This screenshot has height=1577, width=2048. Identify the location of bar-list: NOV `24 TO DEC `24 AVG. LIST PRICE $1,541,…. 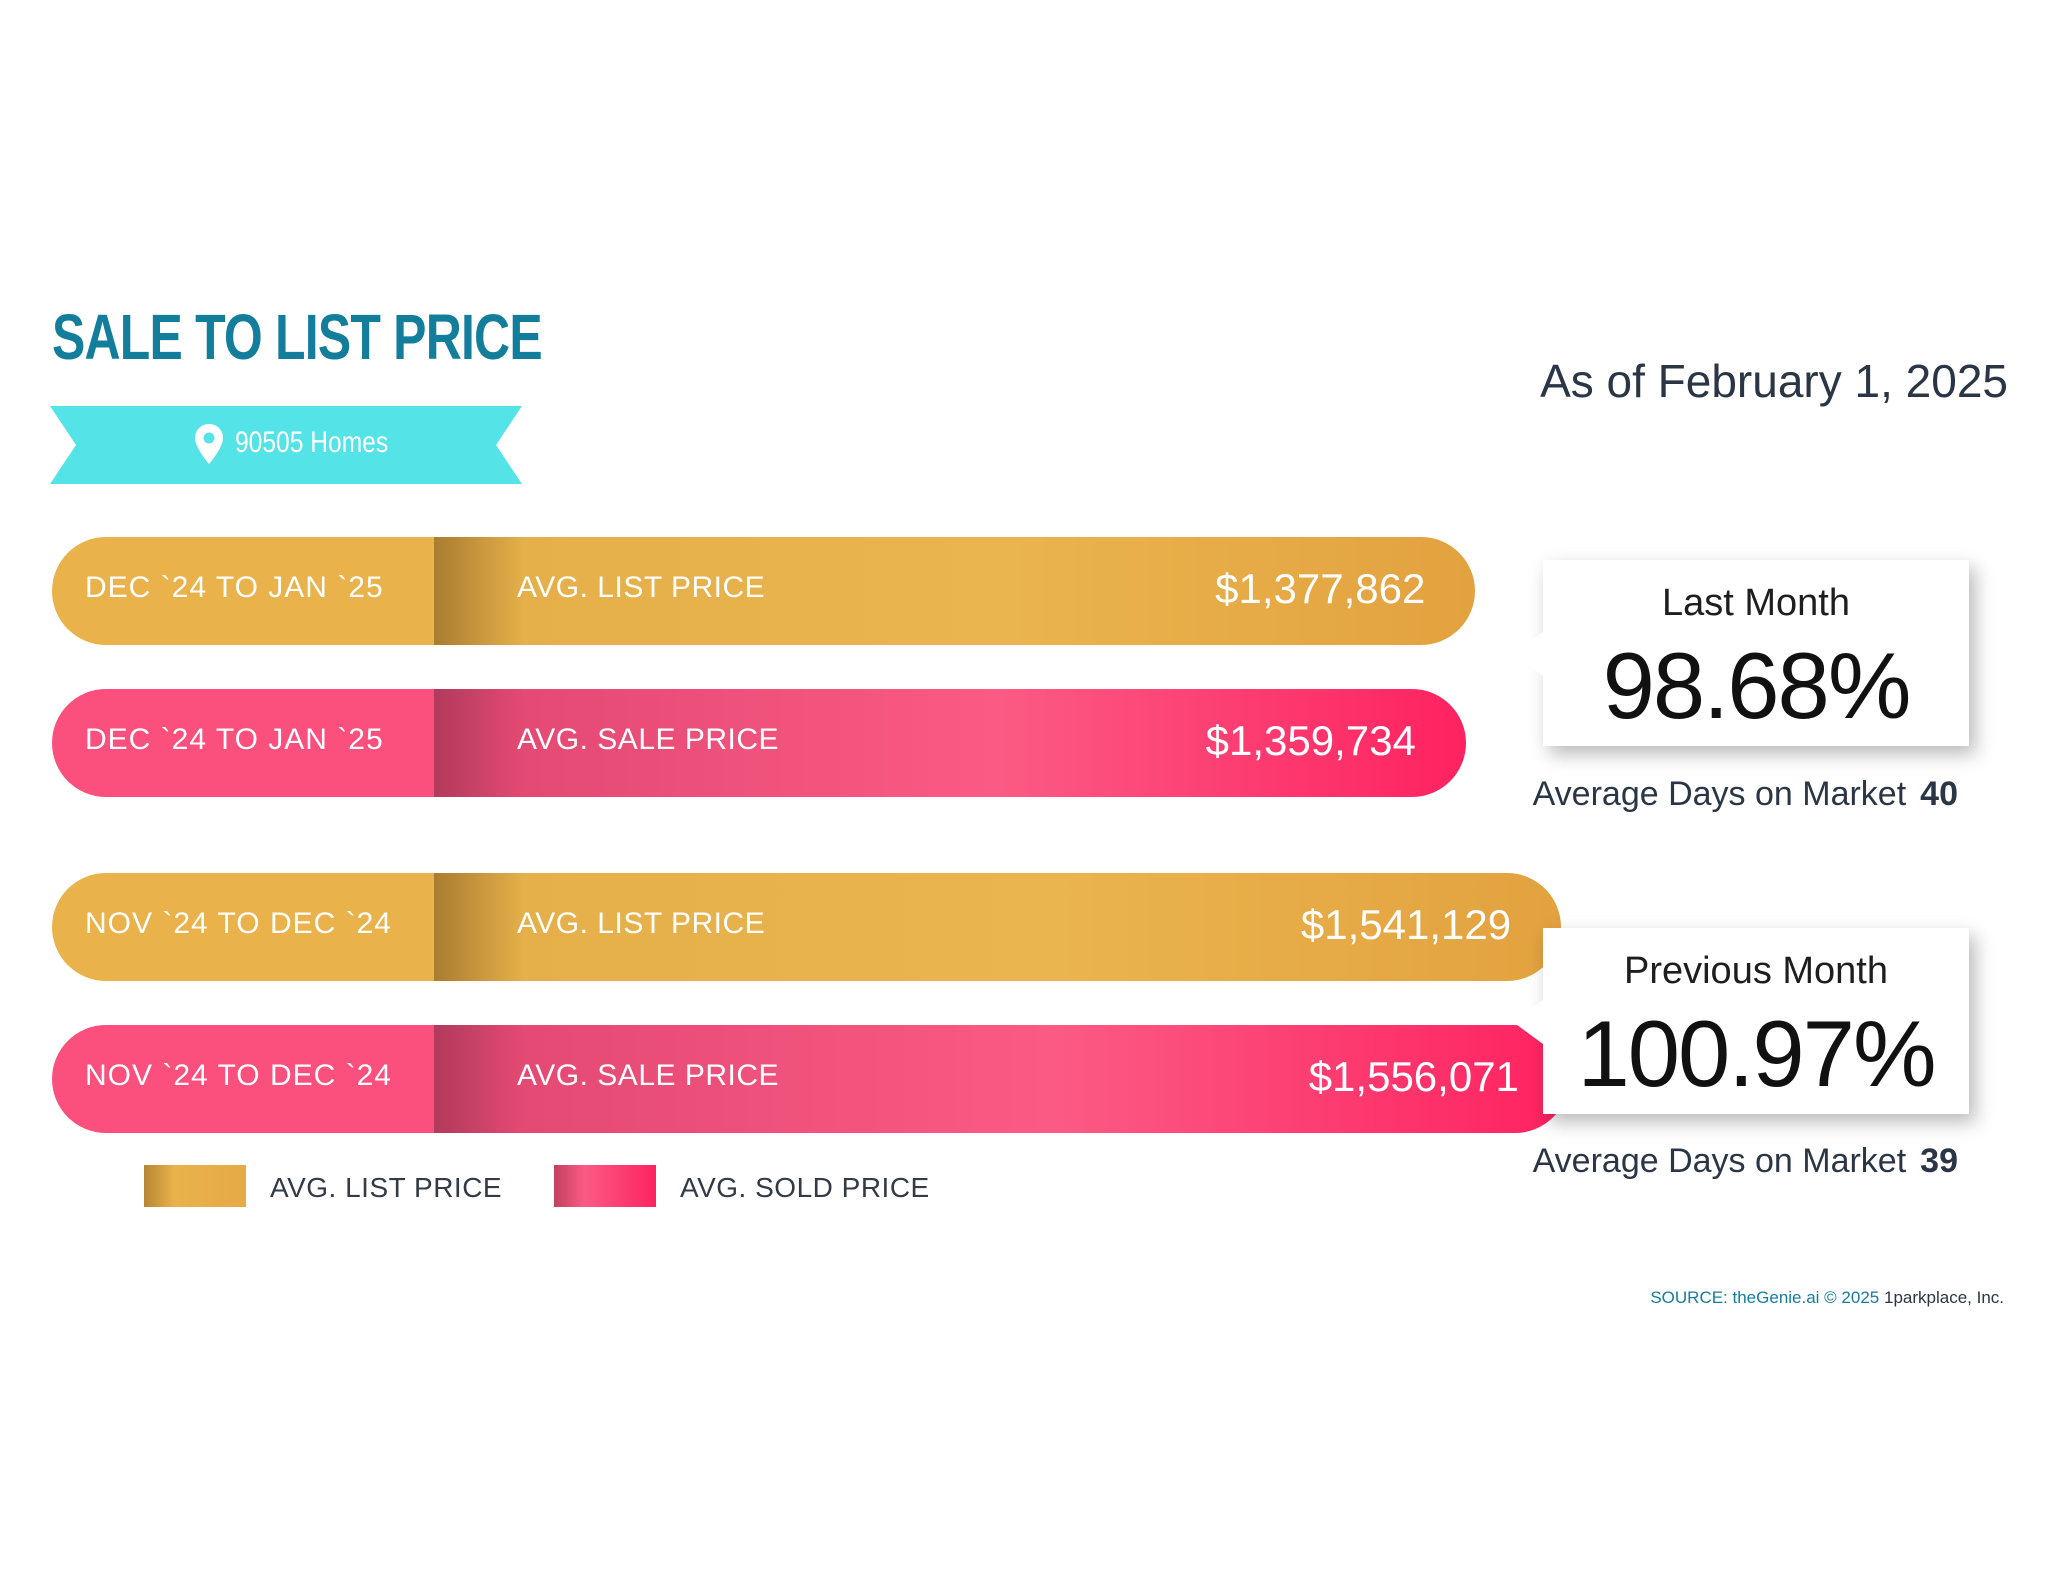
(807, 927).